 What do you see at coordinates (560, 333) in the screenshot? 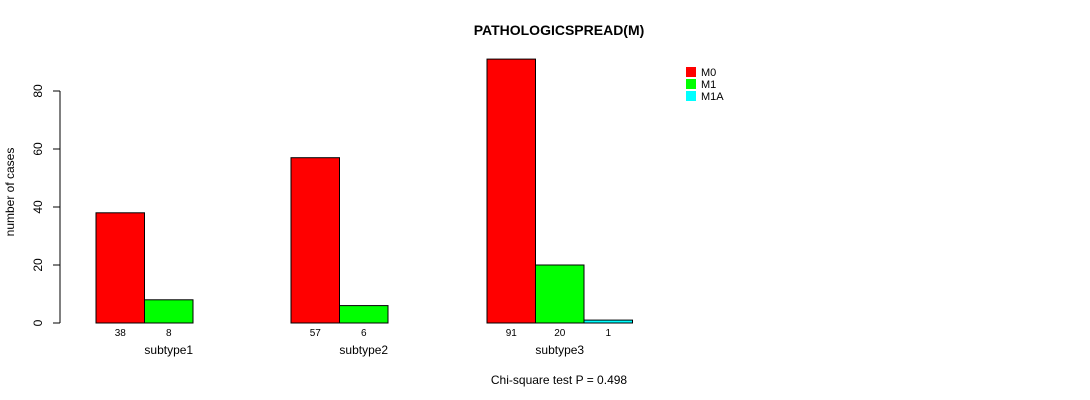
I see `bar-value-label: 20` at bounding box center [560, 333].